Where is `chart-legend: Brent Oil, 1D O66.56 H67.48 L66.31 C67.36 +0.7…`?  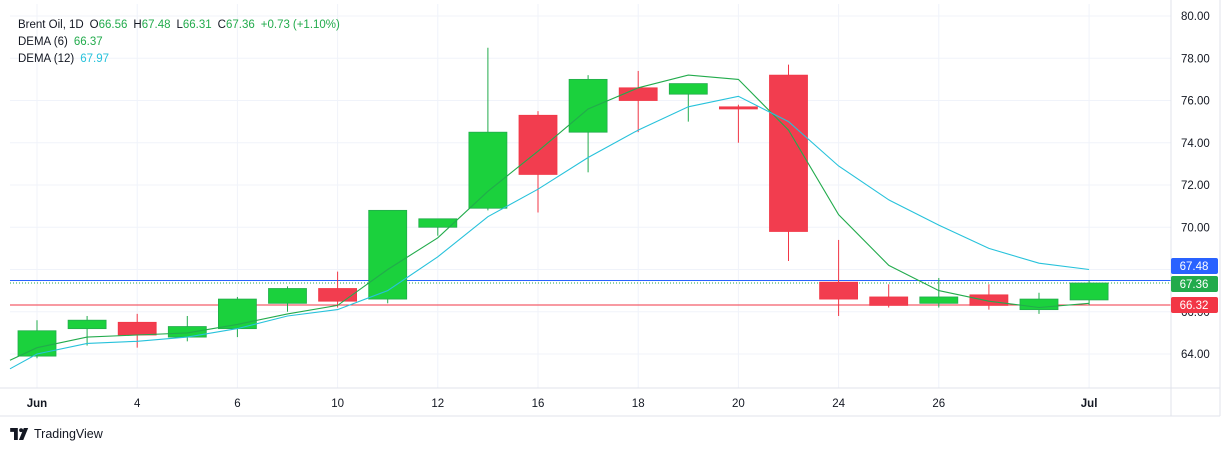
chart-legend: Brent Oil, 1D O66.56 H67.48 L66.31 C67.36 +0.7… is located at coordinates (179, 42).